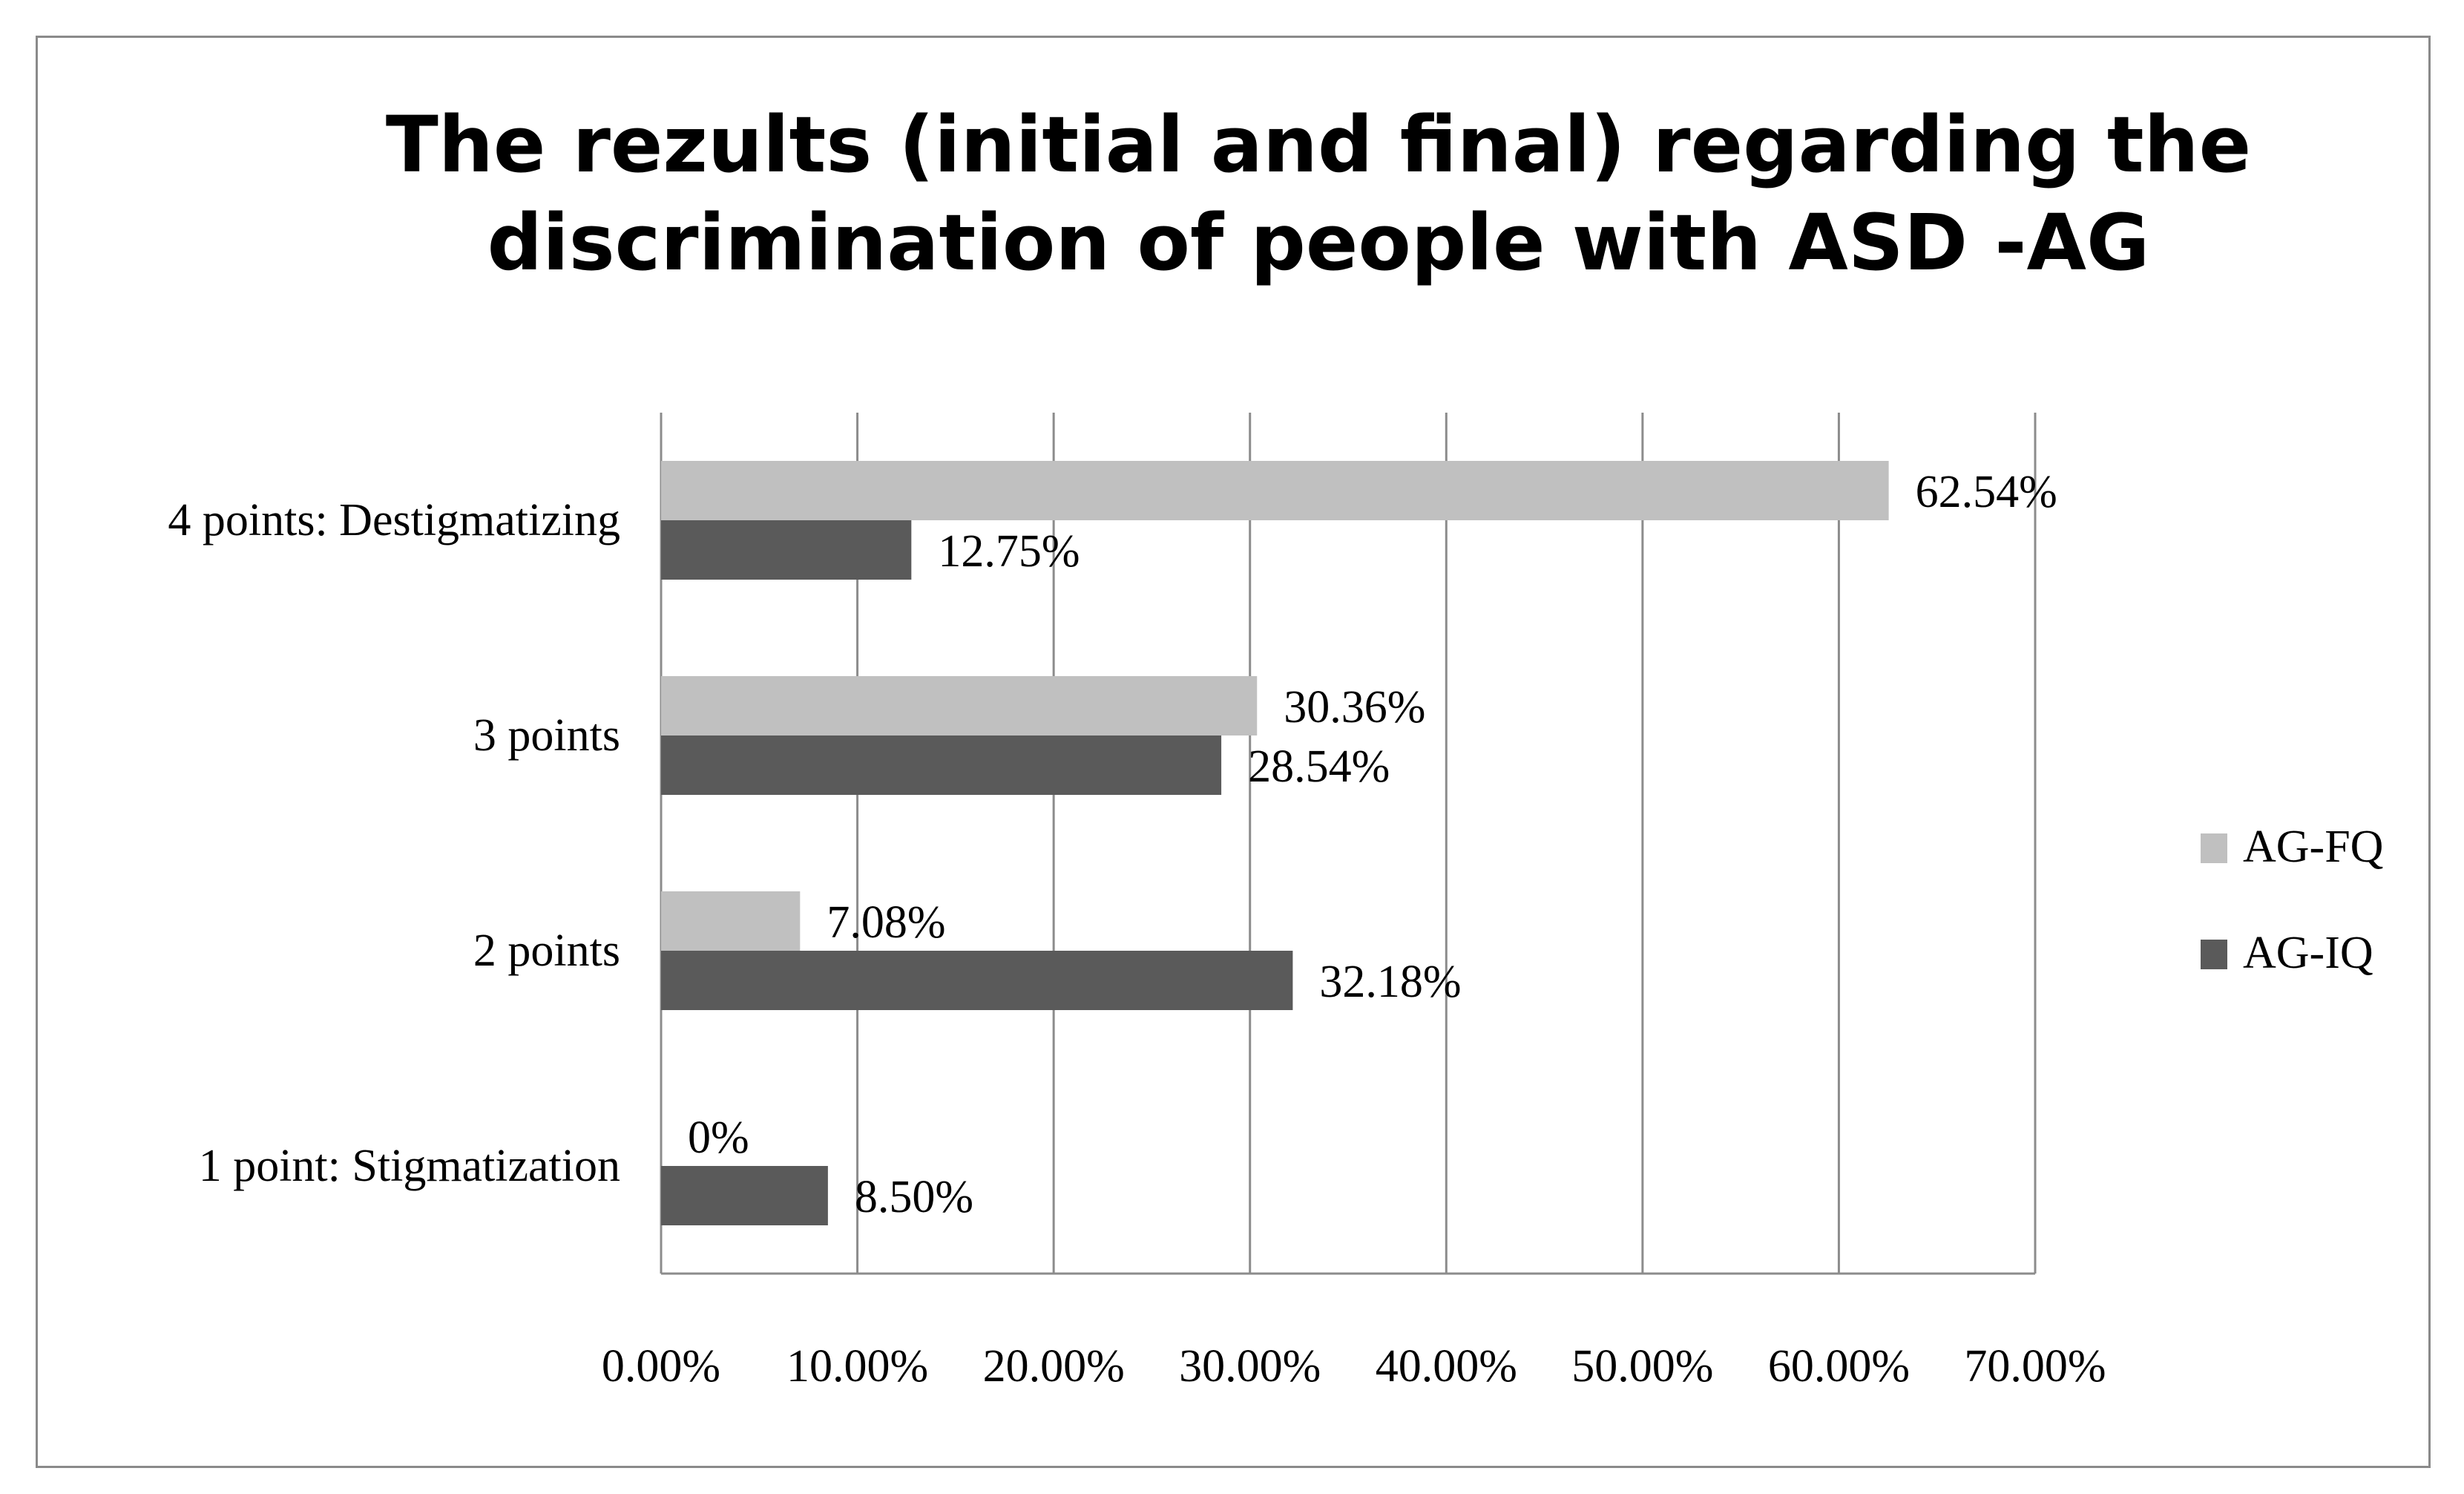  What do you see at coordinates (2308, 953) in the screenshot?
I see `legend-label: AG-IQ` at bounding box center [2308, 953].